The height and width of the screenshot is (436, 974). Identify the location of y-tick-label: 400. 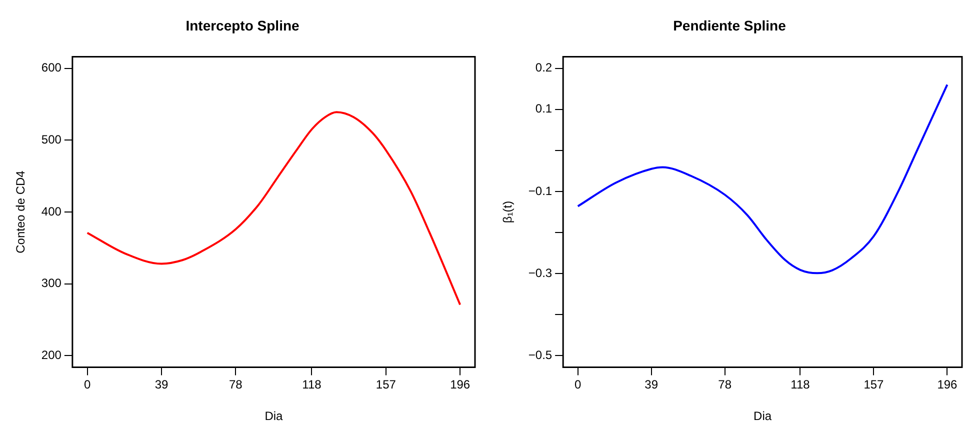
(51, 211).